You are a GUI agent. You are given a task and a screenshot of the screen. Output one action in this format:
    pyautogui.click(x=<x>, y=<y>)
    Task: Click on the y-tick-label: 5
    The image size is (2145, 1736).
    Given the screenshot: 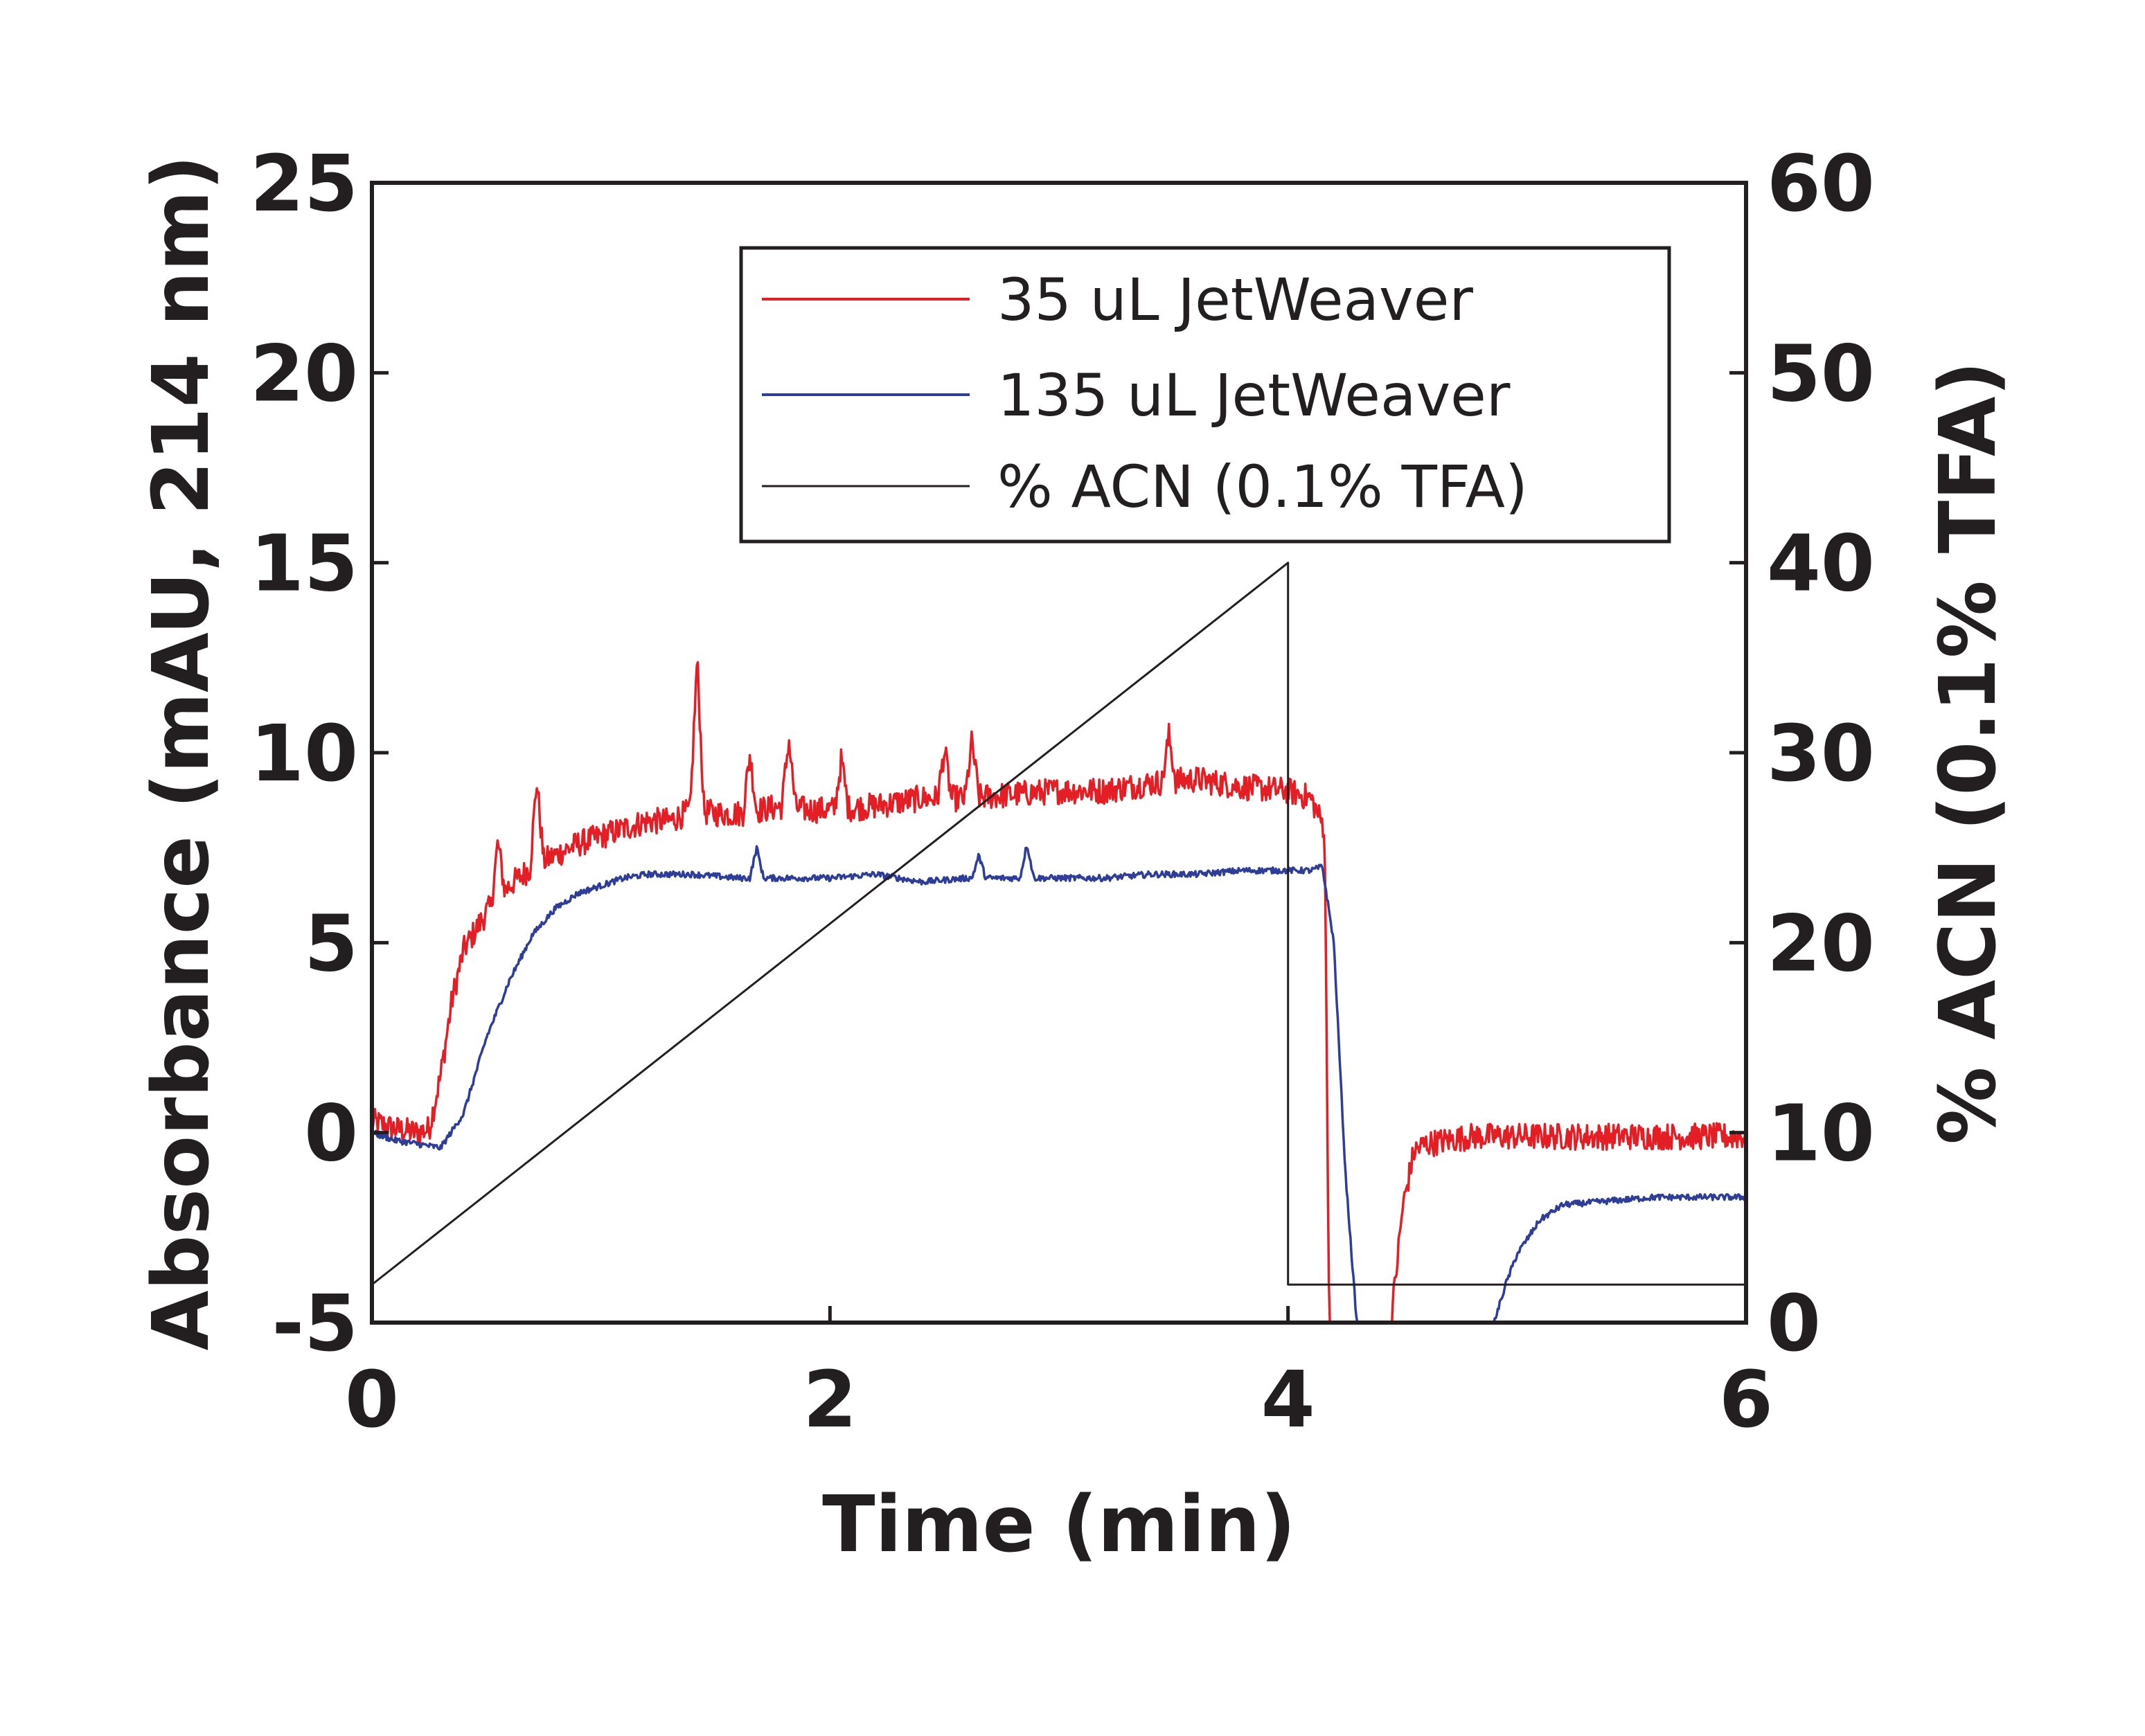 What is the action you would take?
    pyautogui.click(x=331, y=944)
    